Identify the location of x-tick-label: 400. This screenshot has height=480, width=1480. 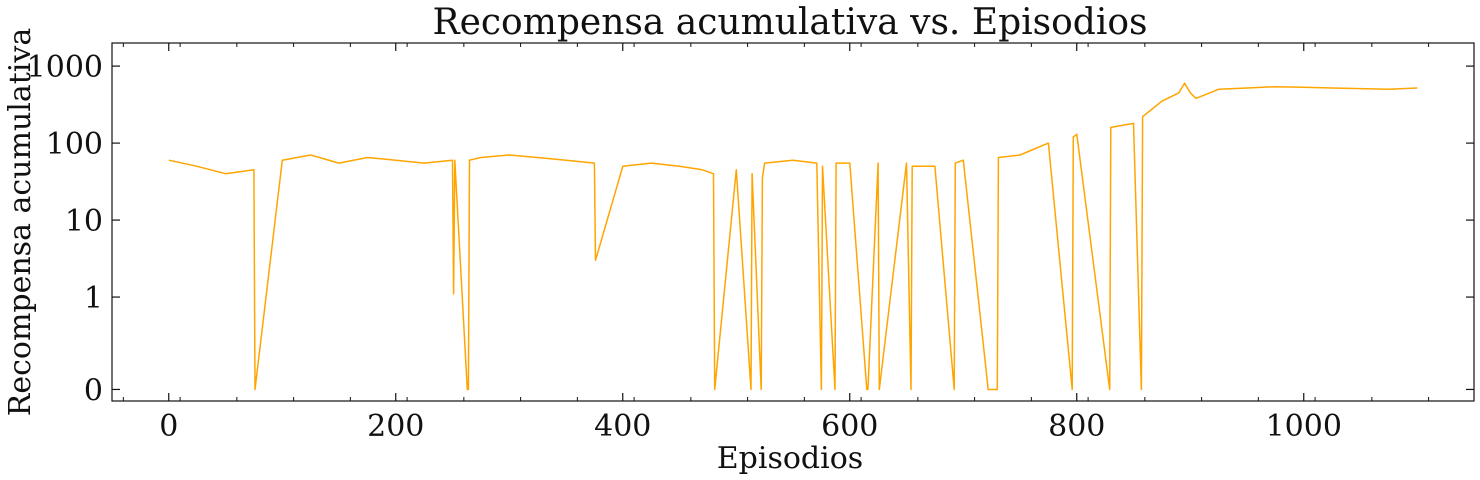
(622, 426).